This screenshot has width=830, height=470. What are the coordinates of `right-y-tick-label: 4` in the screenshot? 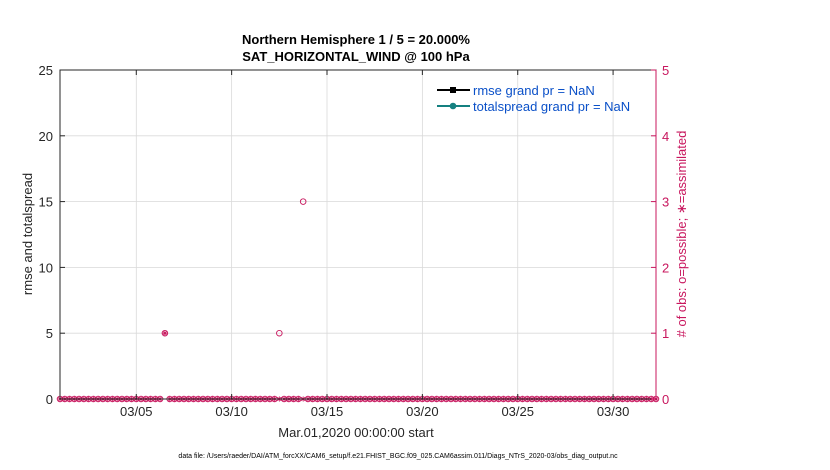 It's located at (665, 136).